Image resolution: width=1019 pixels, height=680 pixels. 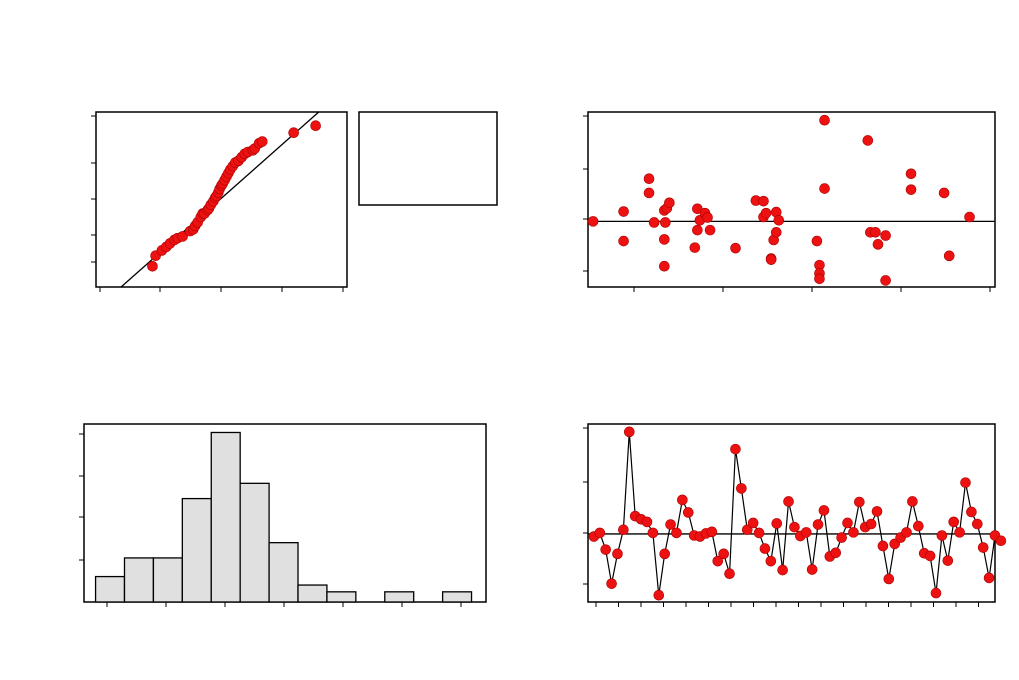 What do you see at coordinates (797, 513) in the screenshot?
I see `series-line` at bounding box center [797, 513].